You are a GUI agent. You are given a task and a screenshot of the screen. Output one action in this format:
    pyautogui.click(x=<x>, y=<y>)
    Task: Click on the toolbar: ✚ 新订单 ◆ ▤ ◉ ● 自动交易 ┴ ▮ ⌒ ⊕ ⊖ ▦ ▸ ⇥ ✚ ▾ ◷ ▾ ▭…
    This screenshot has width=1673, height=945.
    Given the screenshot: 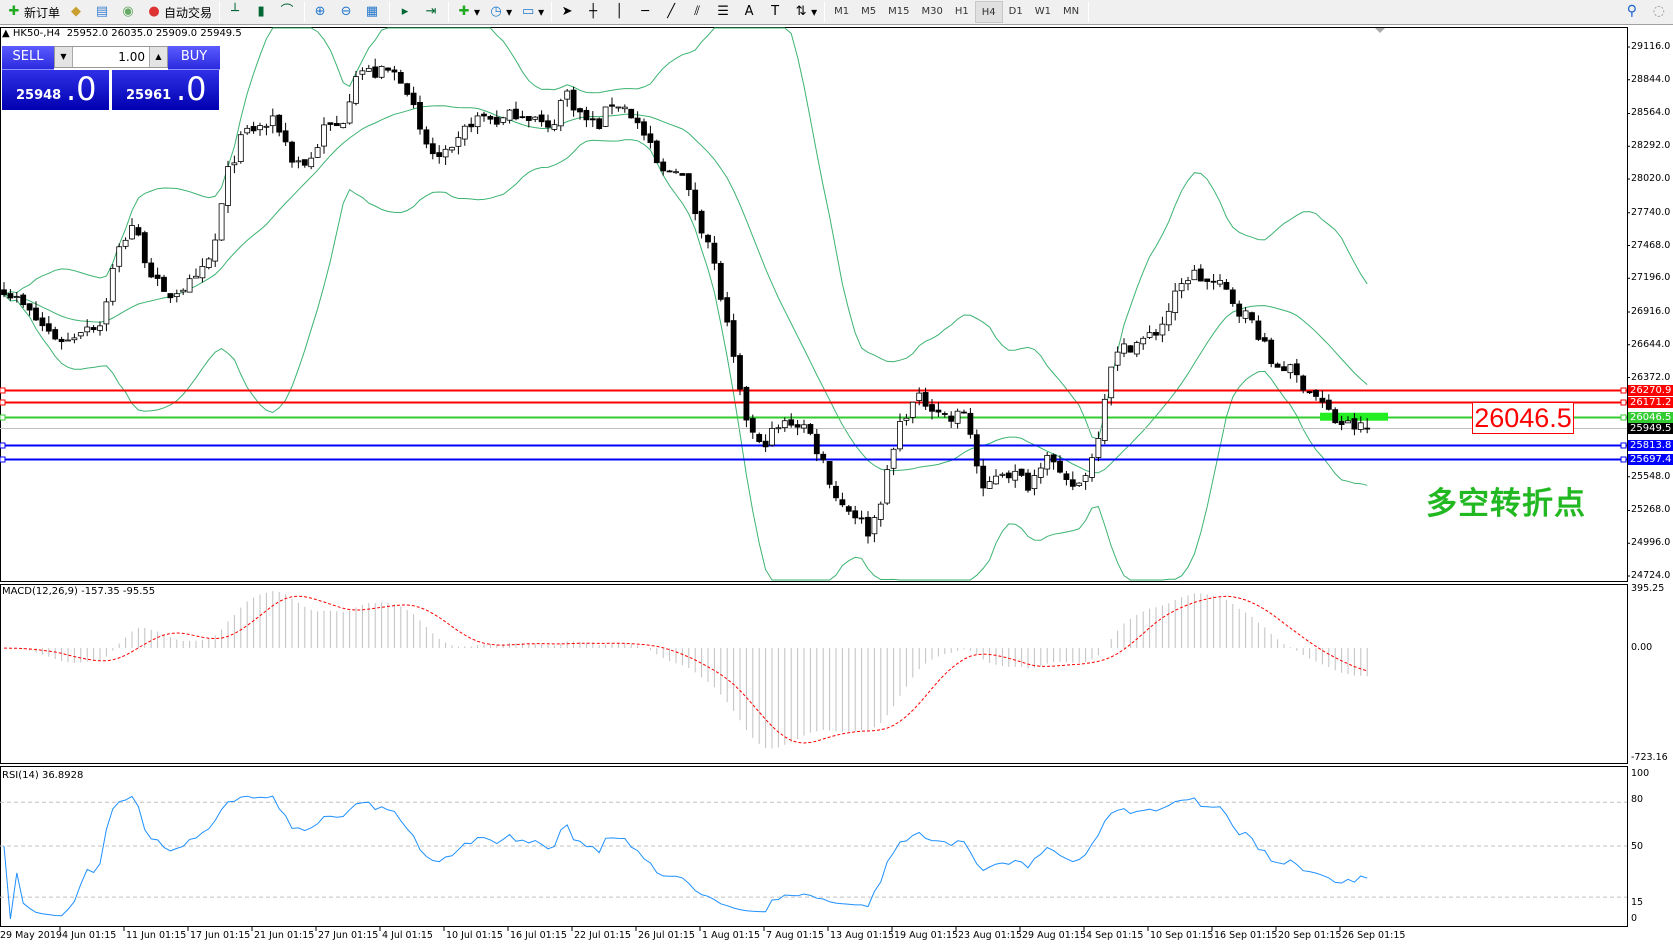 What is the action you would take?
    pyautogui.click(x=836, y=12)
    